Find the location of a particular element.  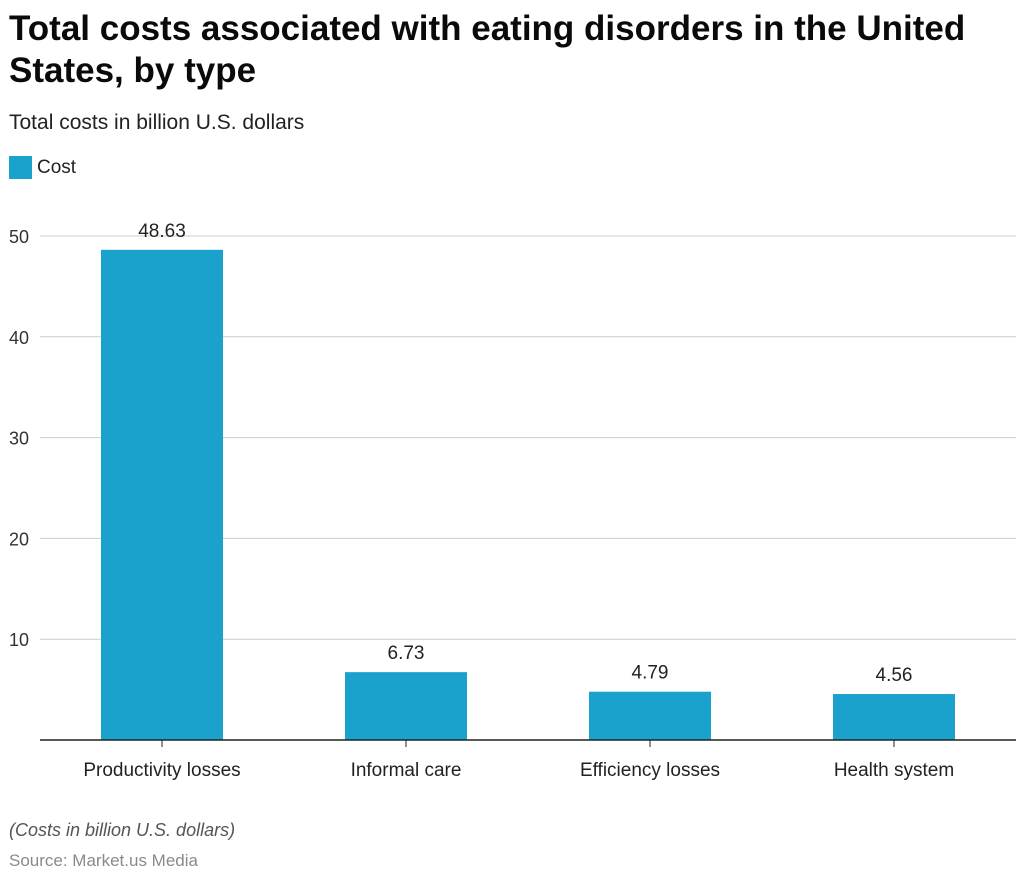

legend-label: Cost is located at coordinates (57, 167).